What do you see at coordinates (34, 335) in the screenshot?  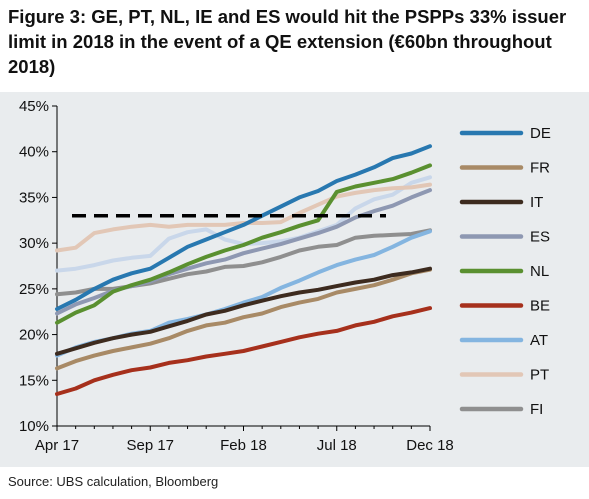 I see `y-tick-label: 20%` at bounding box center [34, 335].